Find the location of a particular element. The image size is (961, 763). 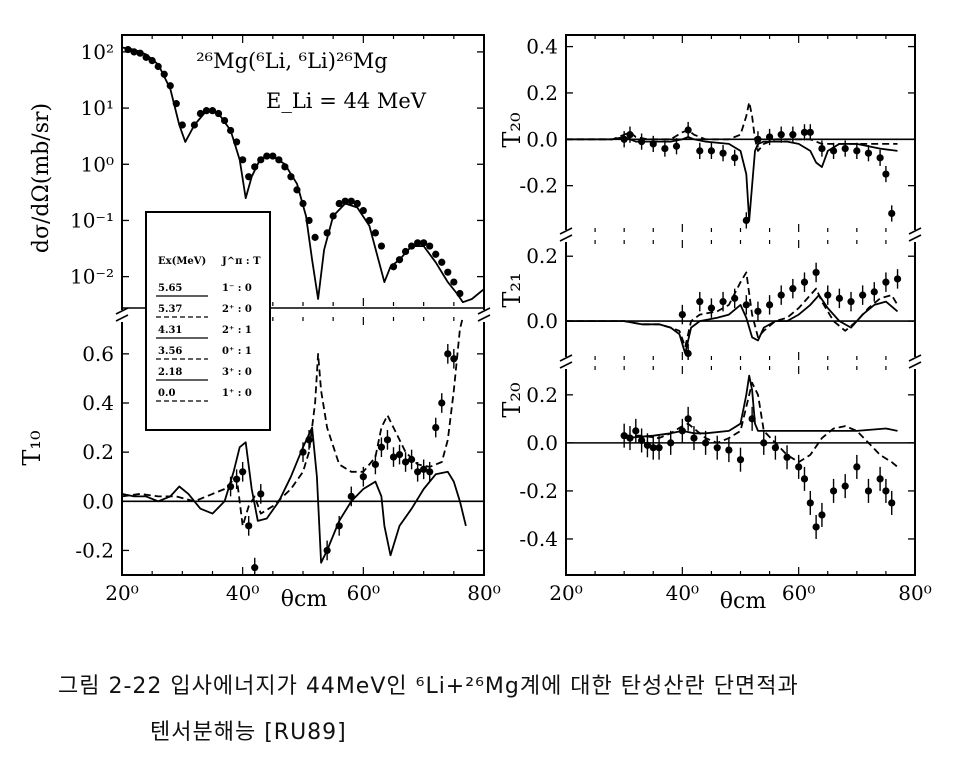

legend-ex-value: 5.37 is located at coordinates (170, 309).